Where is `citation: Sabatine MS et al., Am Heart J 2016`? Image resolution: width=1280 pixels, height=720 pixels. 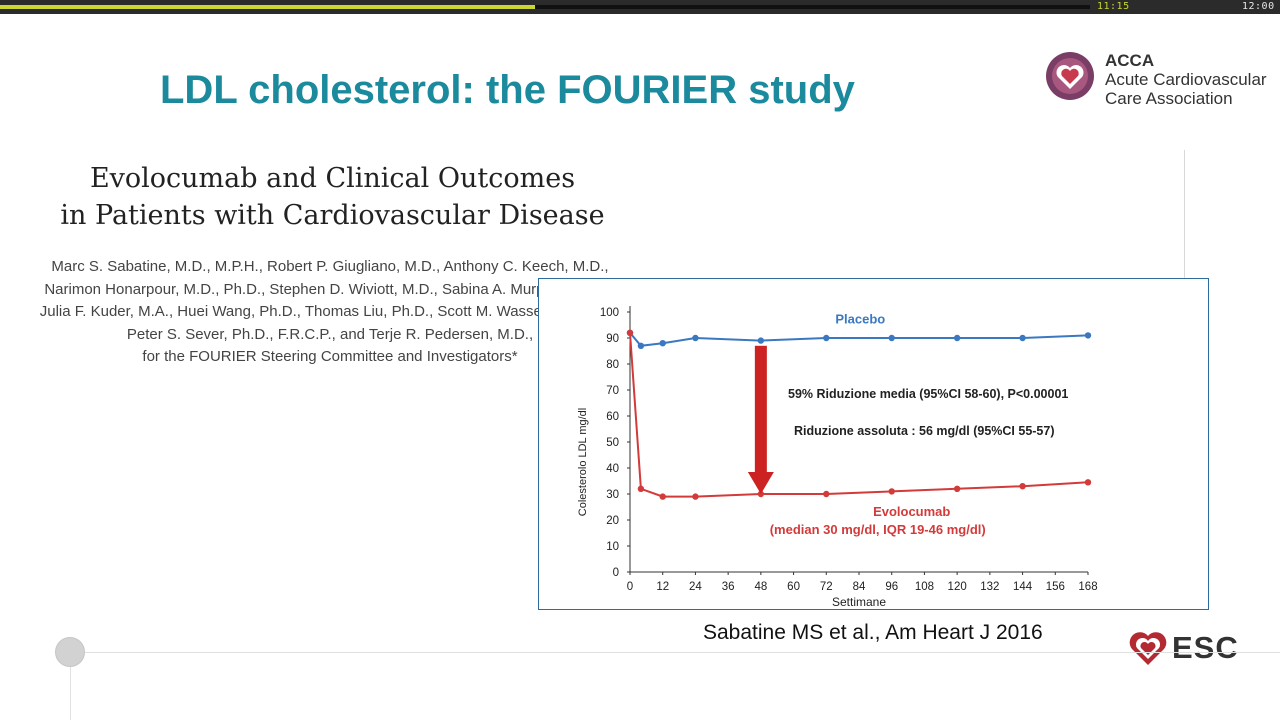
citation: Sabatine MS et al., Am Heart J 2016 is located at coordinates (873, 632).